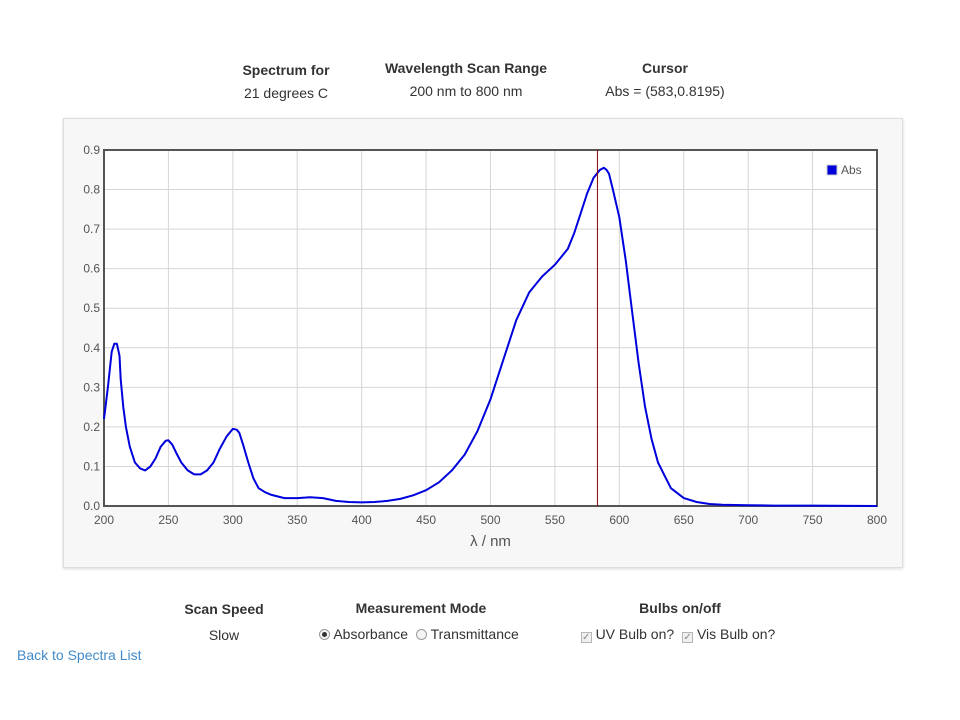 The width and height of the screenshot is (960, 720). I want to click on vis-bulb-checkbox: ✓, so click(688, 637).